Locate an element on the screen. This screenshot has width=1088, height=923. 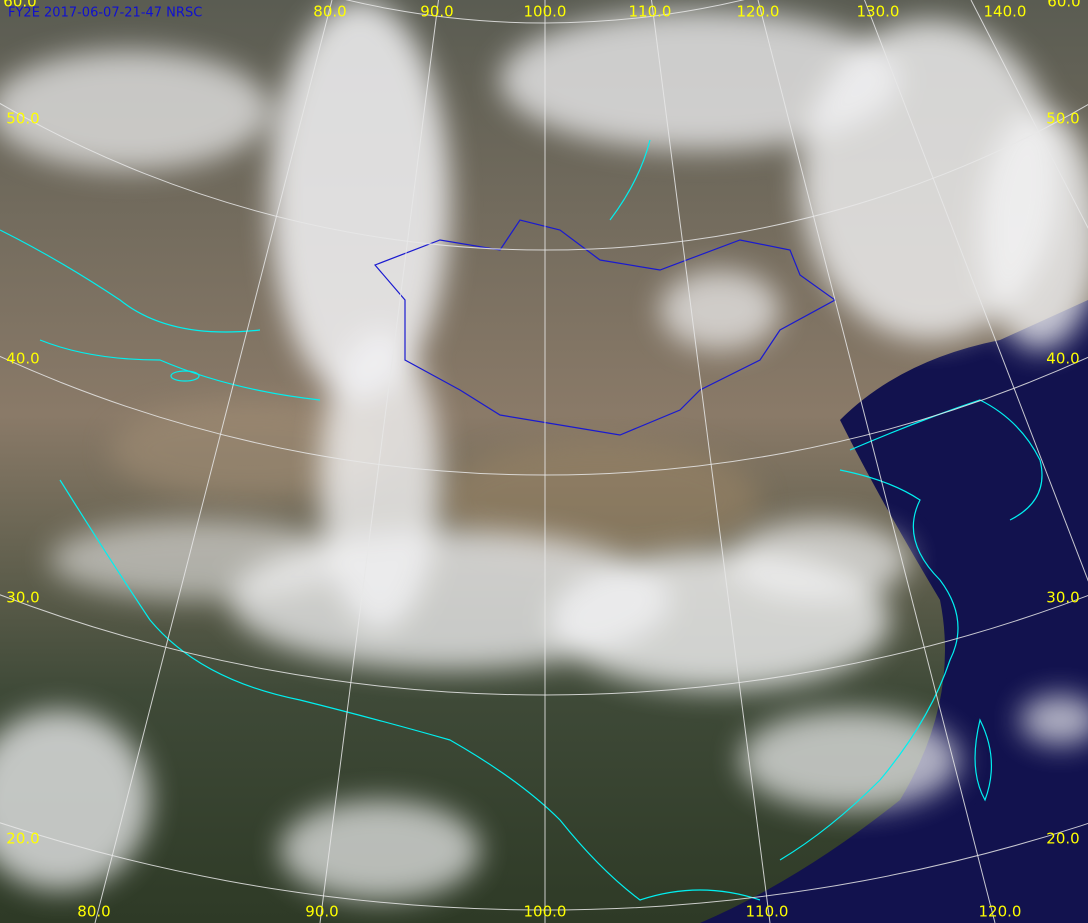
lon-label: 130.0 is located at coordinates (878, 12).